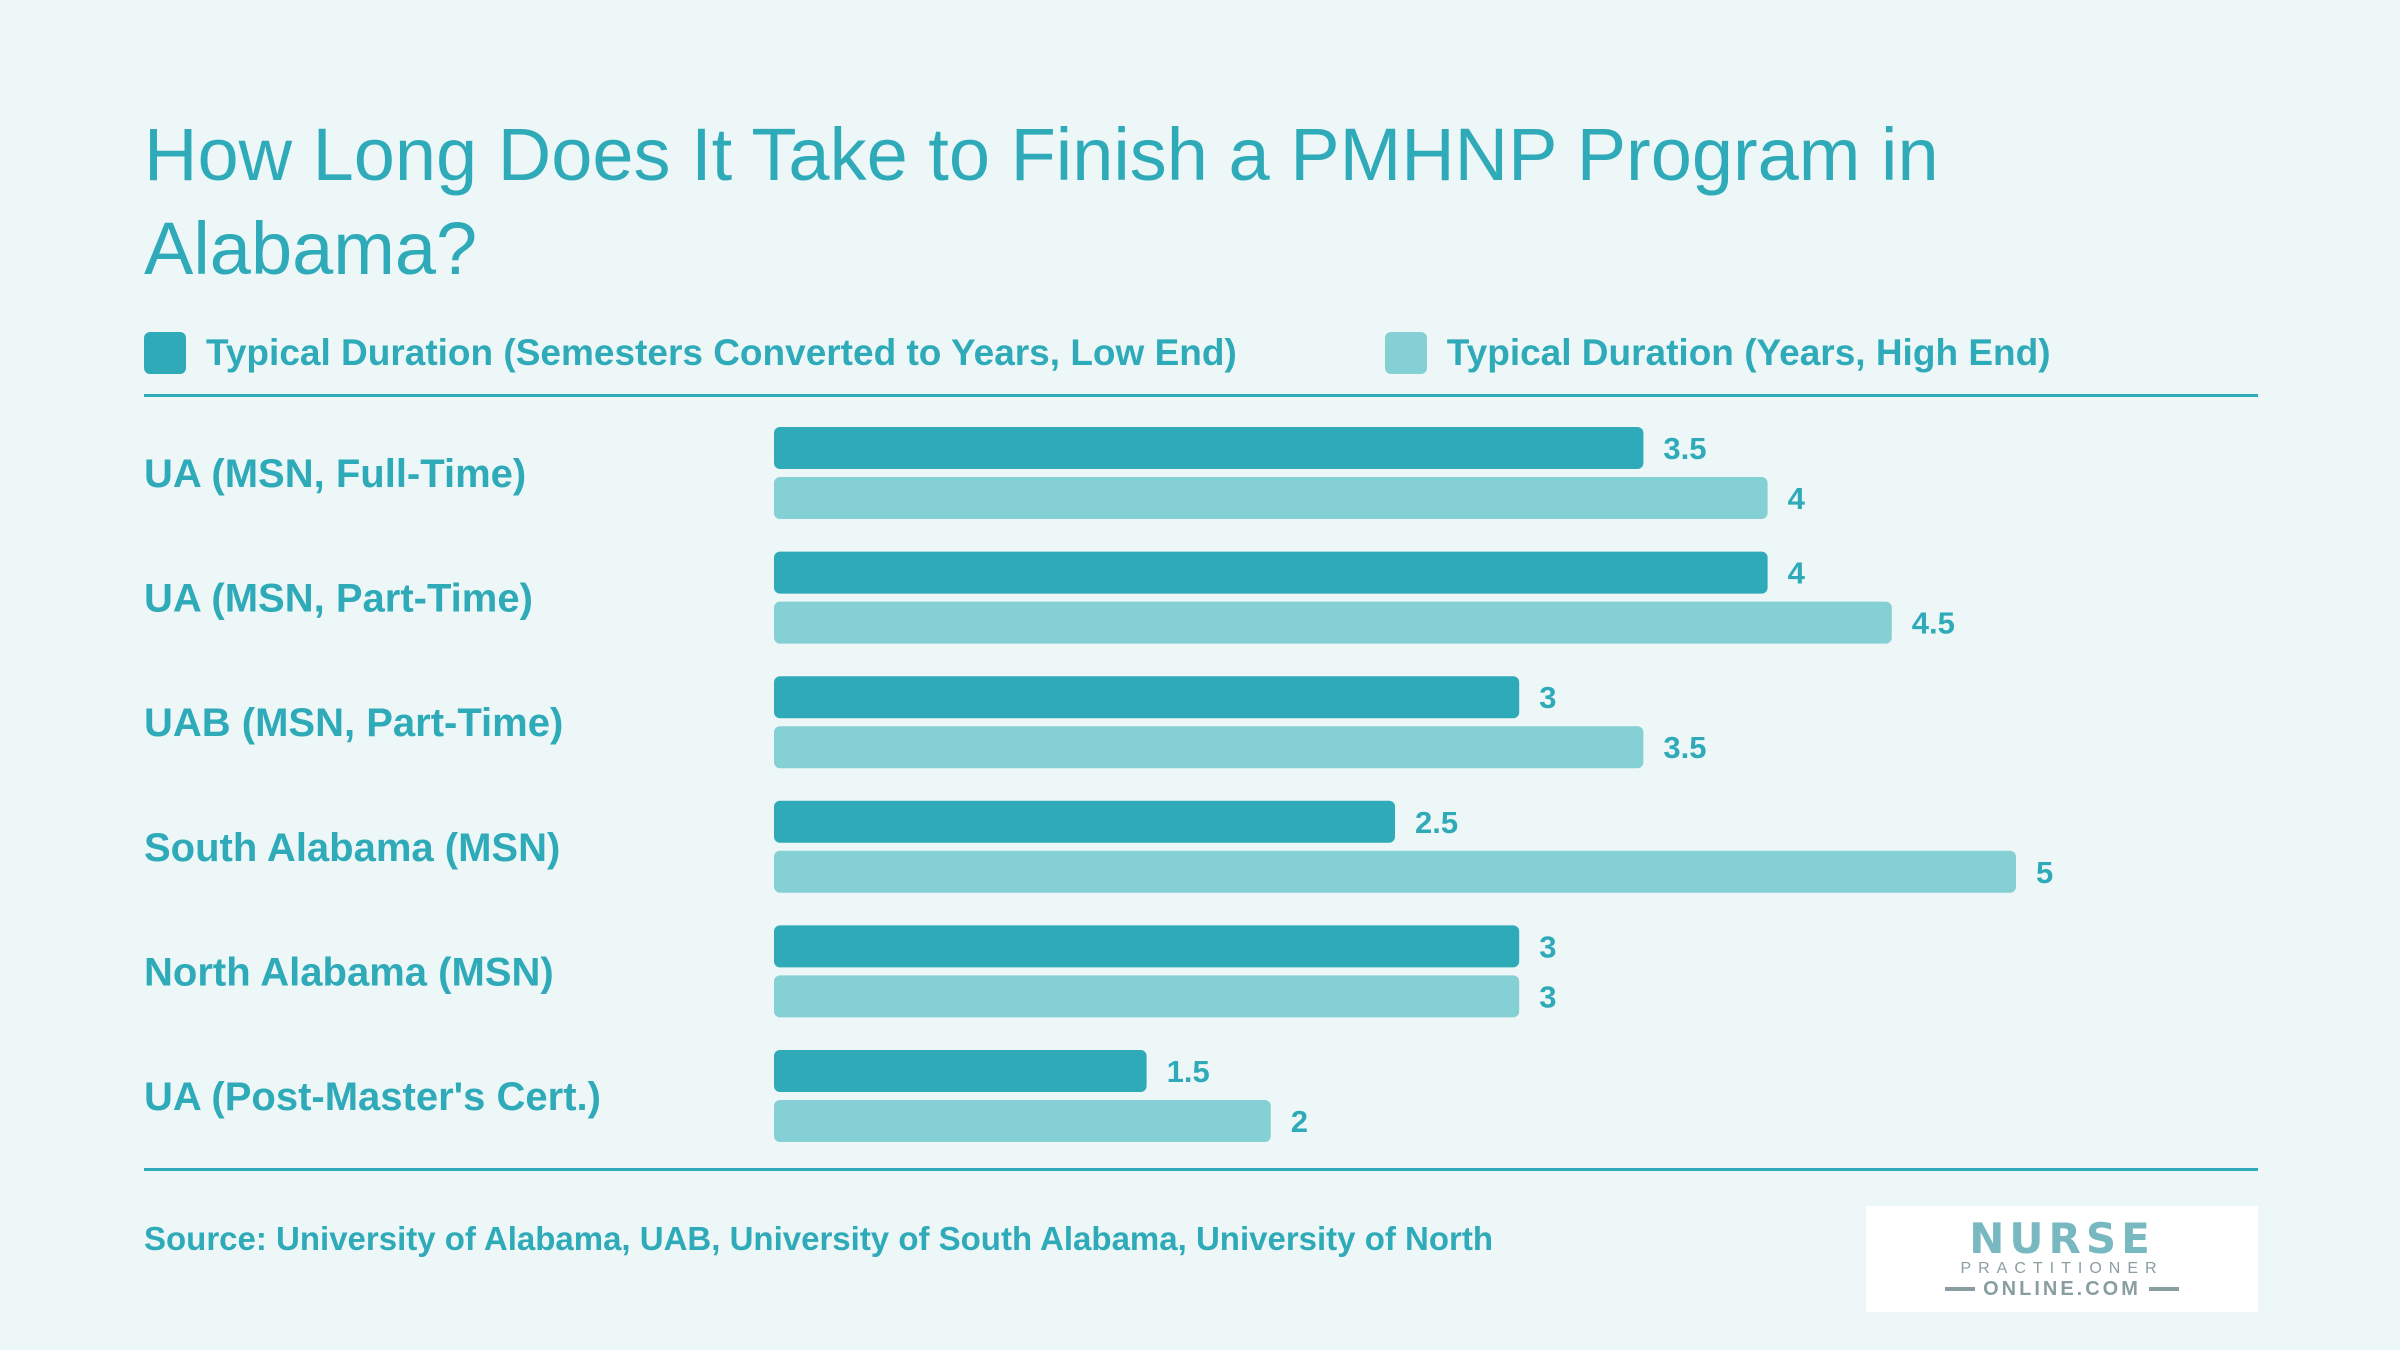  I want to click on bar-value-label: 1.5, so click(1188, 1071).